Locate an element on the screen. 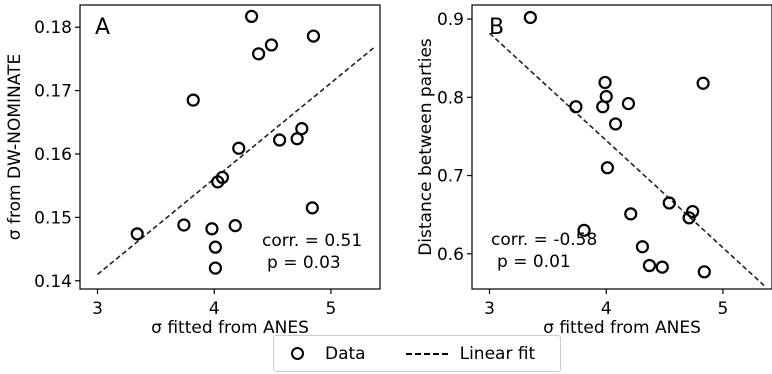  p-value-annotation: p = 0.01 is located at coordinates (534, 262).